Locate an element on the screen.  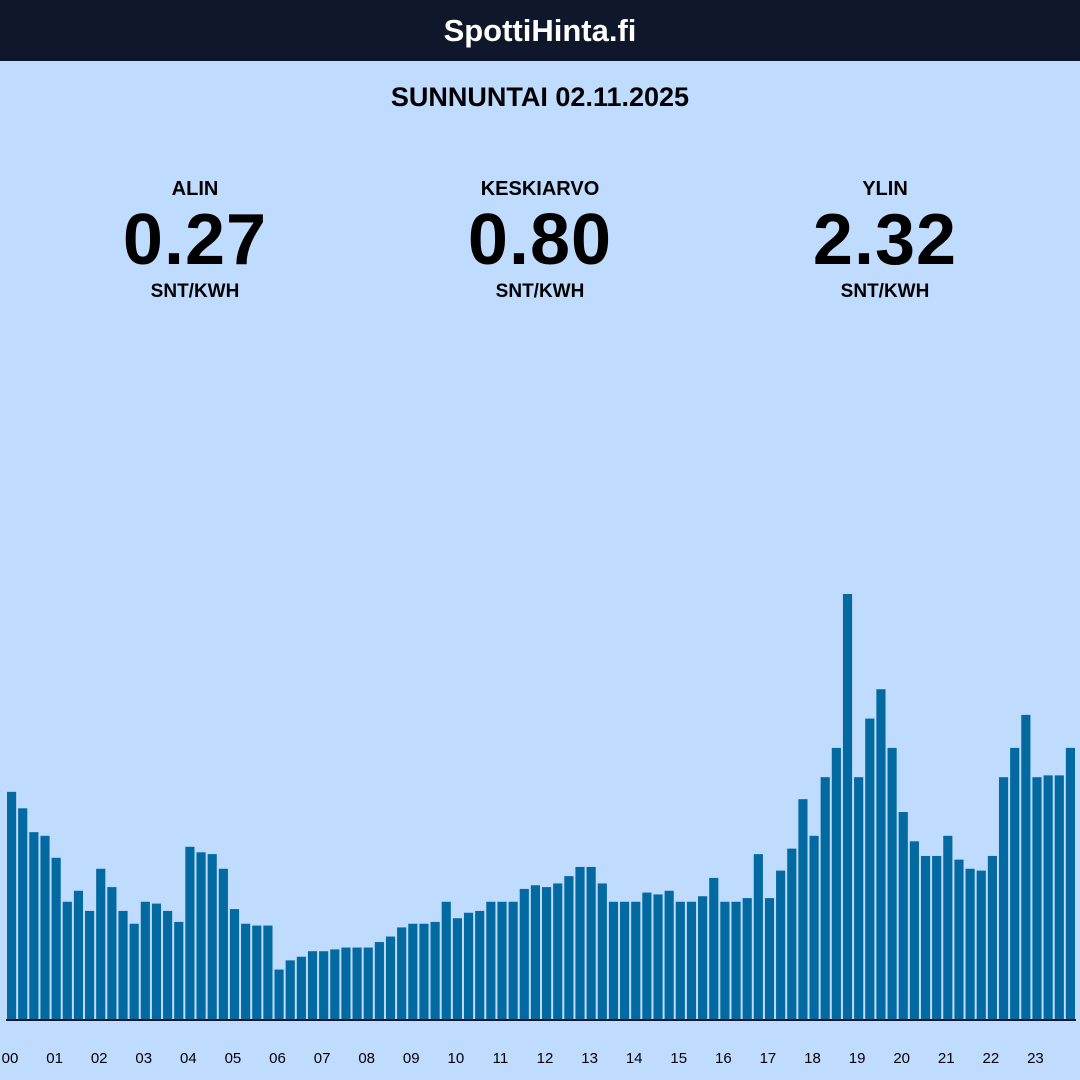
x-tick-label: 04 is located at coordinates (188, 1058).